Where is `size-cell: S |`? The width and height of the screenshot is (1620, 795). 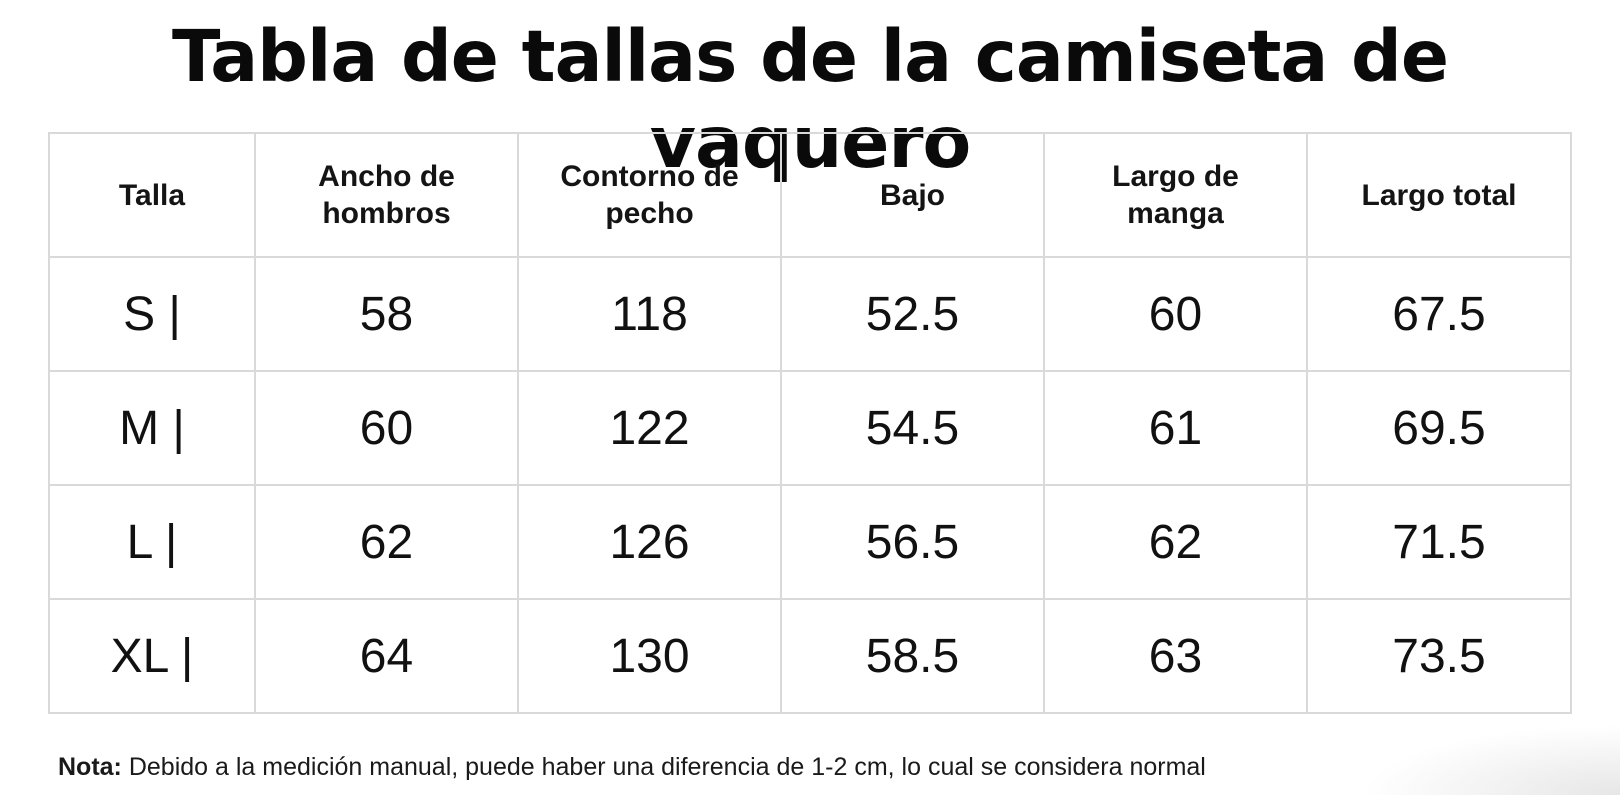
size-cell: S | is located at coordinates (152, 314).